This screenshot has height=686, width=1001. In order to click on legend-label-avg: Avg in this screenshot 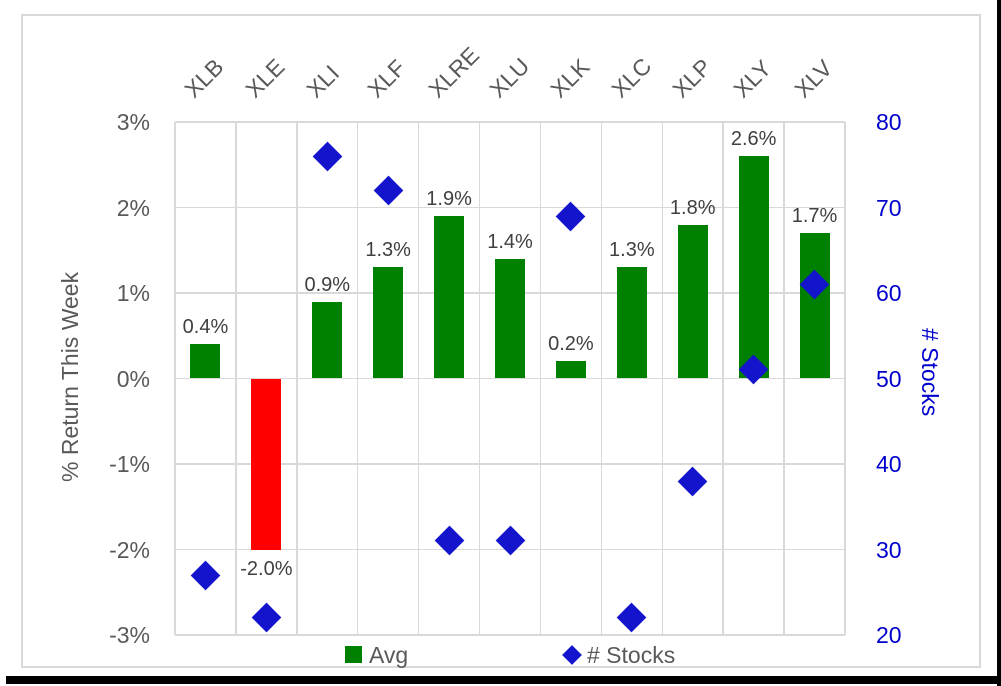, I will do `click(389, 655)`.